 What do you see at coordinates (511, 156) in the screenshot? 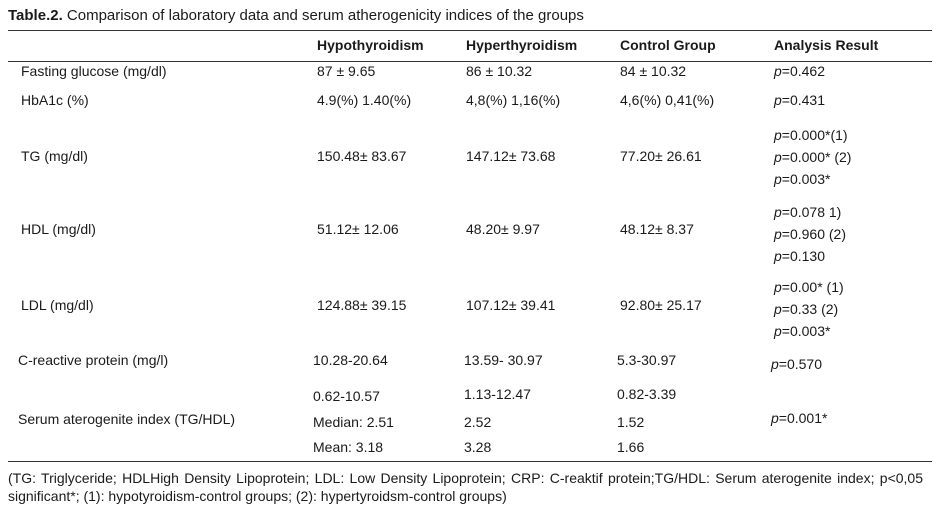
I see `cell-hyperthyroidism: 147.12± 73.68` at bounding box center [511, 156].